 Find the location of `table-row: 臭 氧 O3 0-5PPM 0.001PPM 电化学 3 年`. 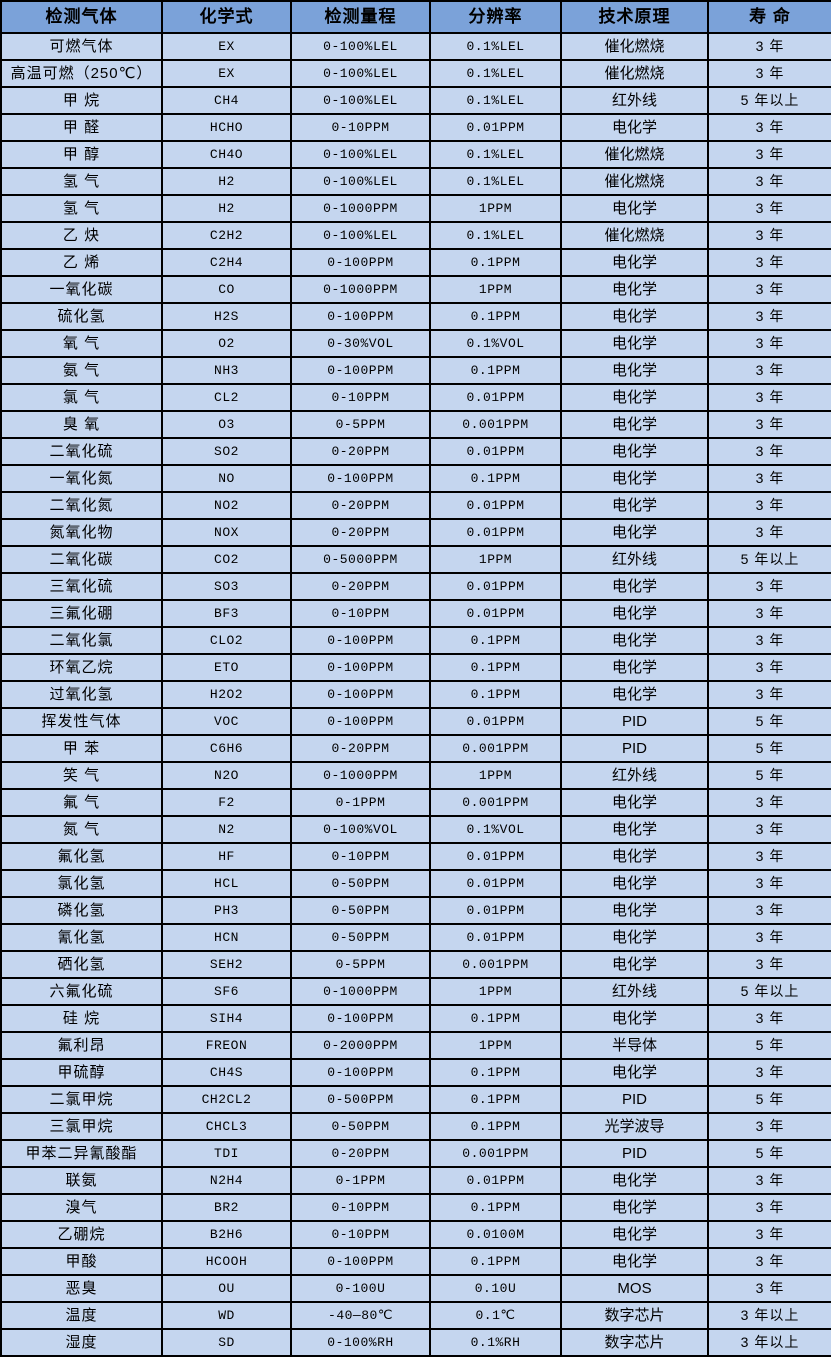

table-row: 臭 氧 O3 0-5PPM 0.001PPM 电化学 3 年 is located at coordinates (415, 424).